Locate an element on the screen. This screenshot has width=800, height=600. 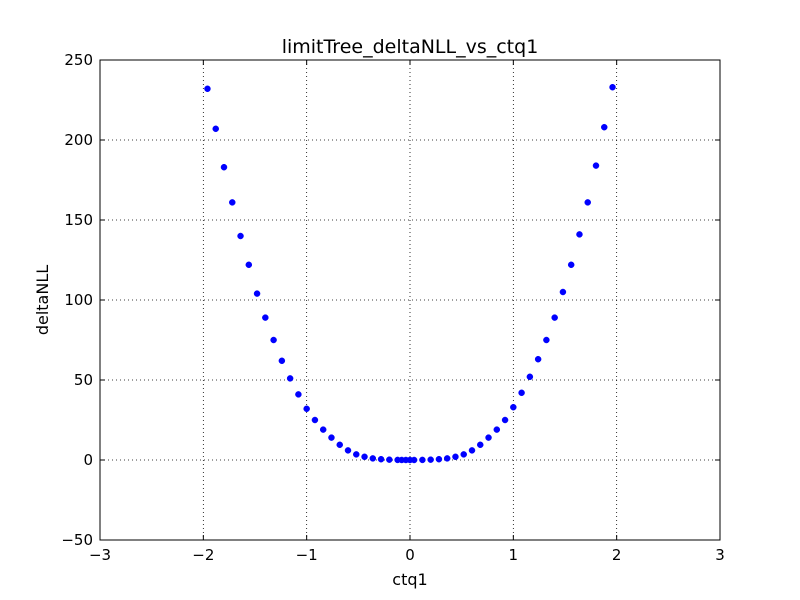
y-tick-label: 200 is located at coordinates (78, 140).